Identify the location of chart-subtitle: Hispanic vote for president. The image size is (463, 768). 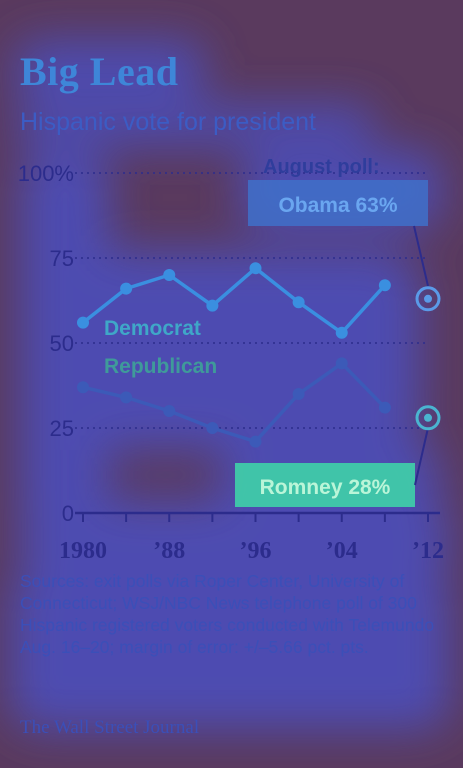
(168, 122).